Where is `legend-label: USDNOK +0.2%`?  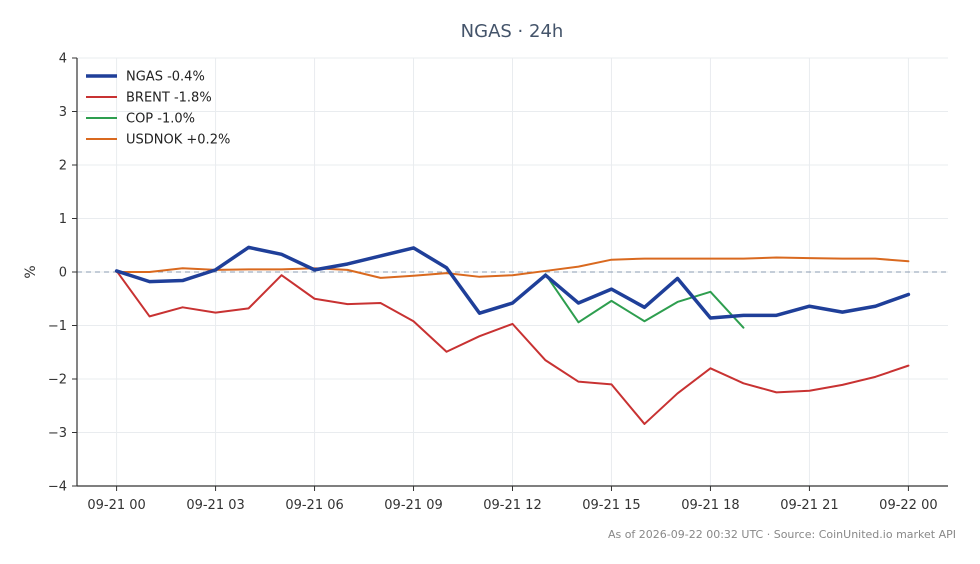
legend-label: USDNOK +0.2% is located at coordinates (178, 140).